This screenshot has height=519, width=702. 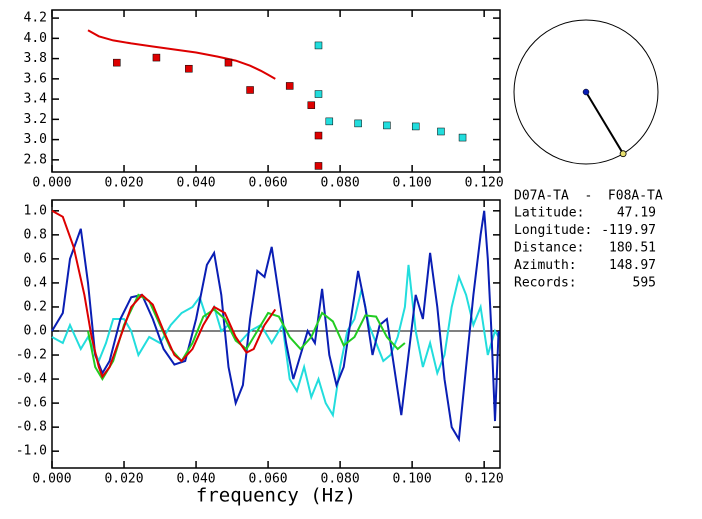 What do you see at coordinates (35, 139) in the screenshot?
I see `y-tick-label: 3.0` at bounding box center [35, 139].